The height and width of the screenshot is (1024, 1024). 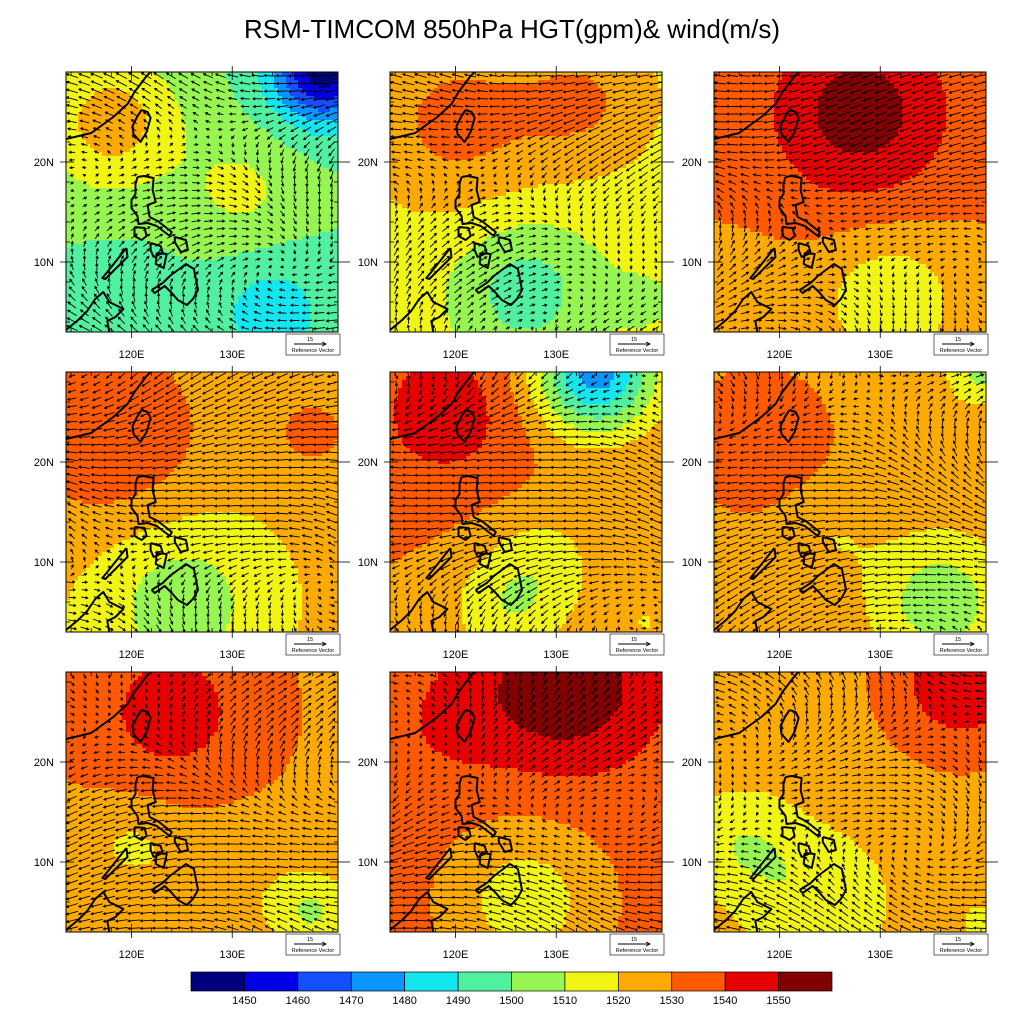 What do you see at coordinates (778, 1001) in the screenshot?
I see `colorbar-label: 1550` at bounding box center [778, 1001].